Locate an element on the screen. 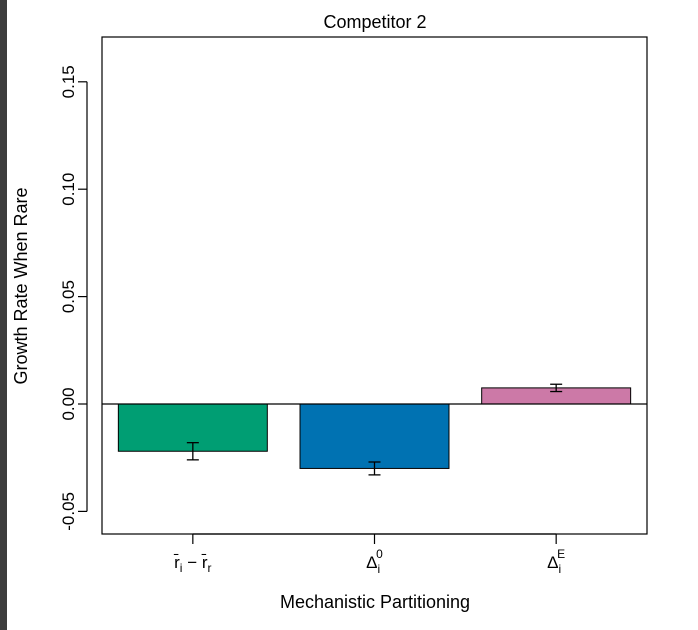  chart-title: Competitor 2 is located at coordinates (374, 22).